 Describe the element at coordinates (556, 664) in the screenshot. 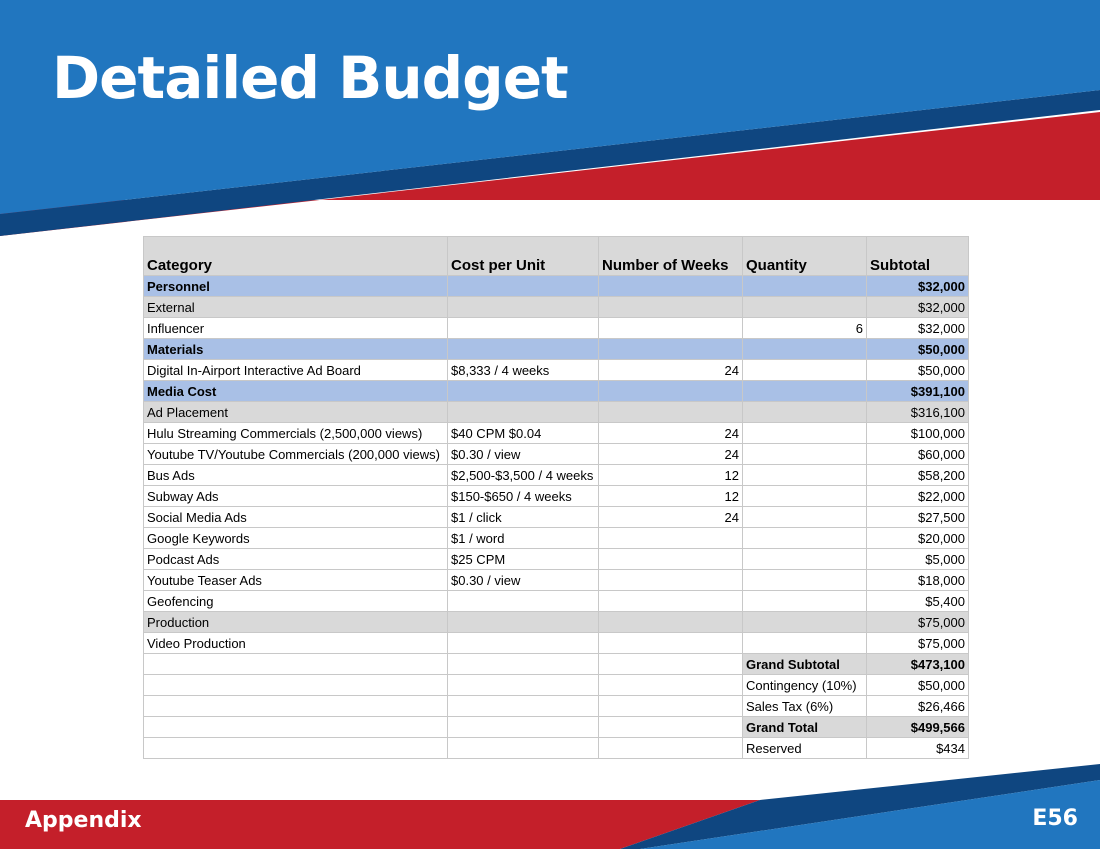

I see `summary-row-grand-subtotal: Grand Subtotal $473,100` at that location.